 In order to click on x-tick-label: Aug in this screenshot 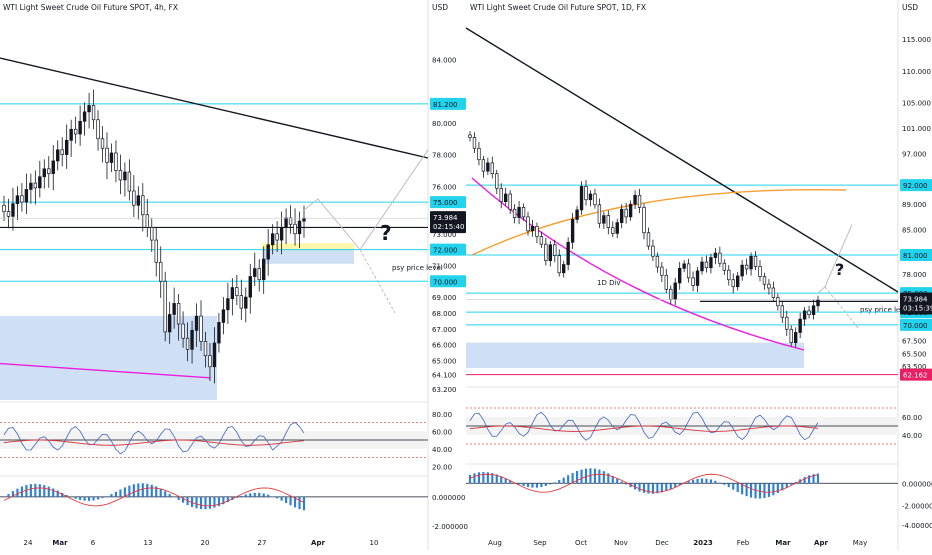, I will do `click(495, 543)`.